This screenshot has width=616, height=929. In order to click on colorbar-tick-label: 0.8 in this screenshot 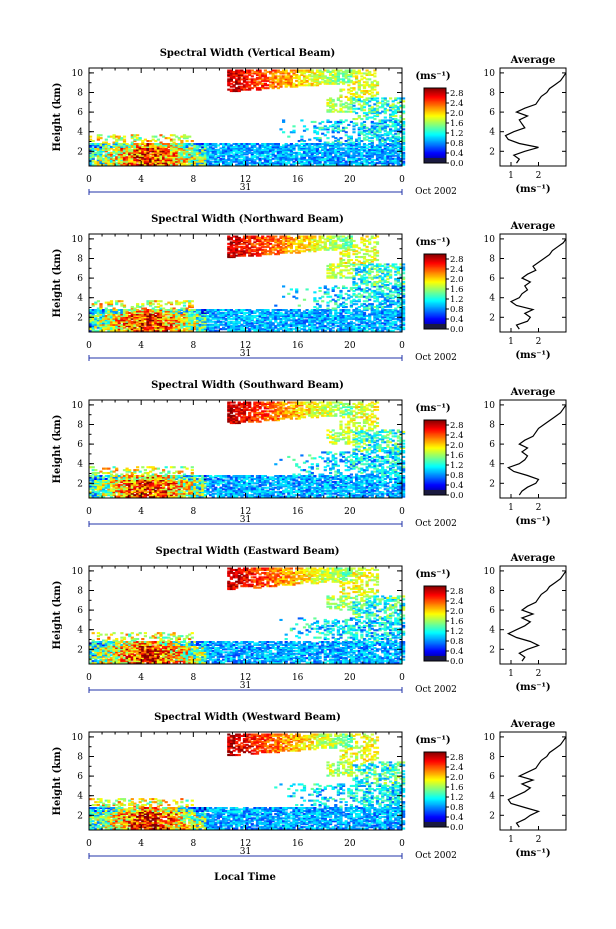, I will do `click(457, 144)`.